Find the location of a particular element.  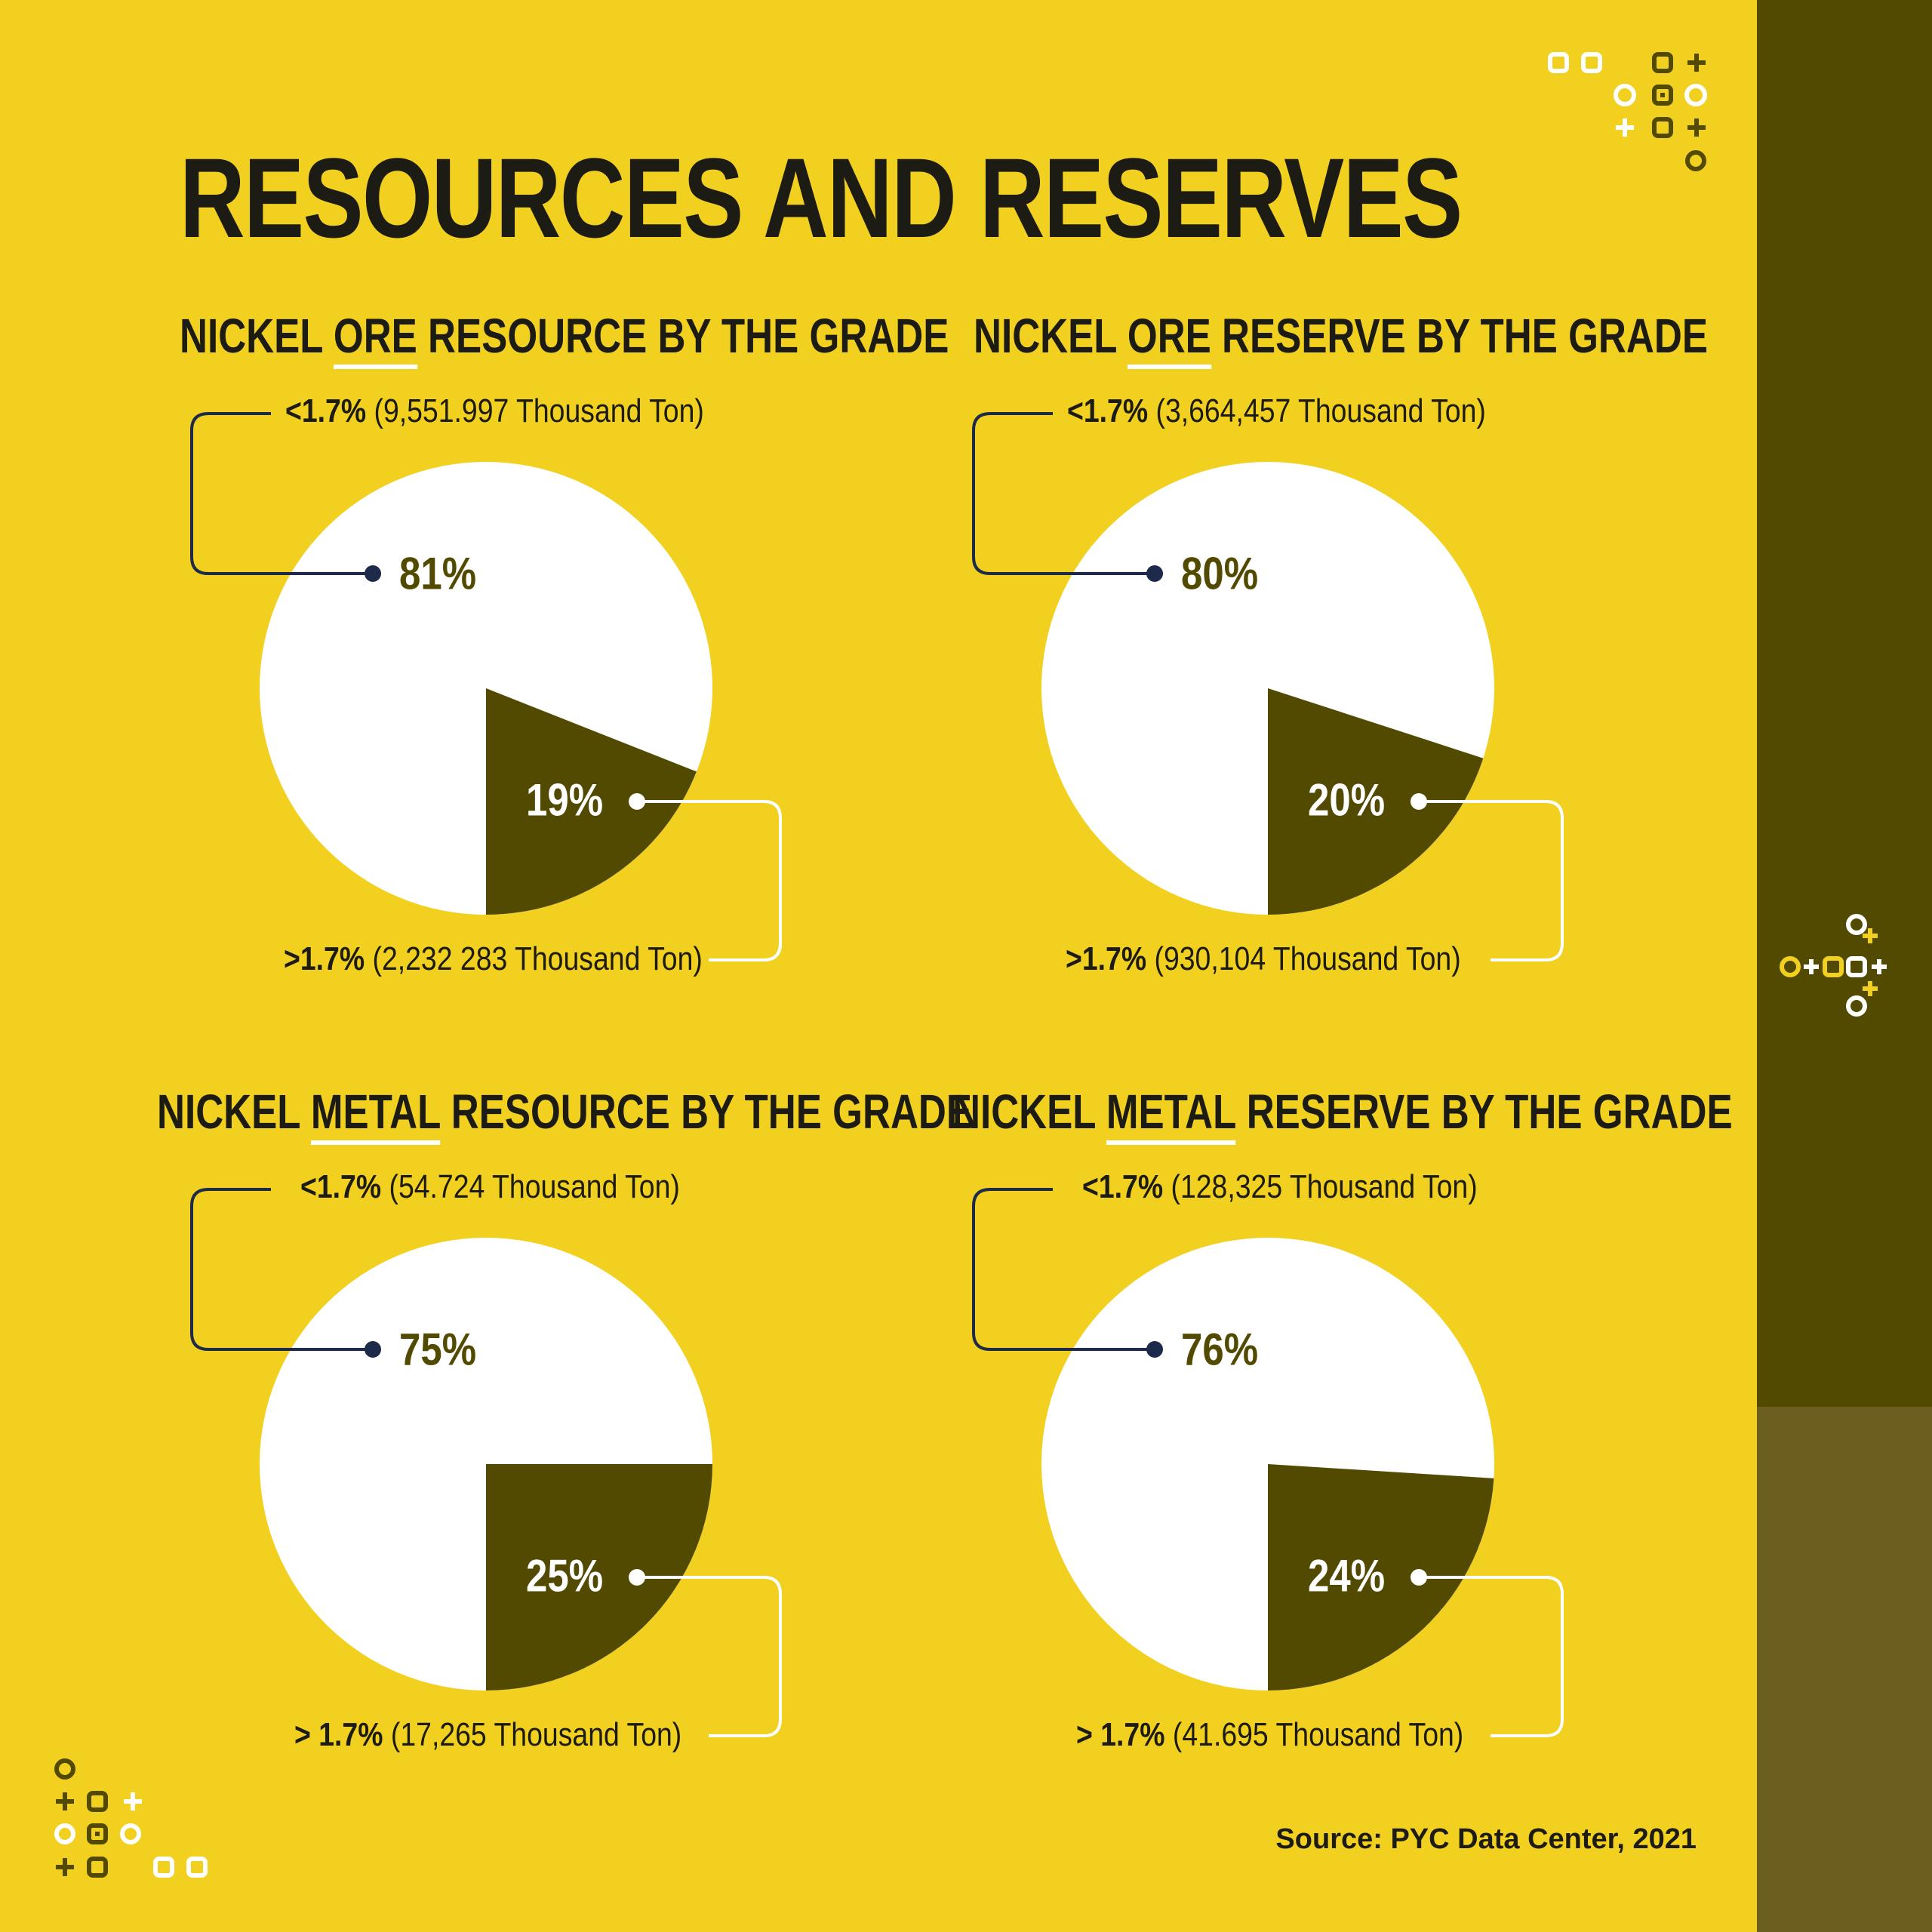

page-title: RESOURCES AND RESERVES is located at coordinates (821, 197).